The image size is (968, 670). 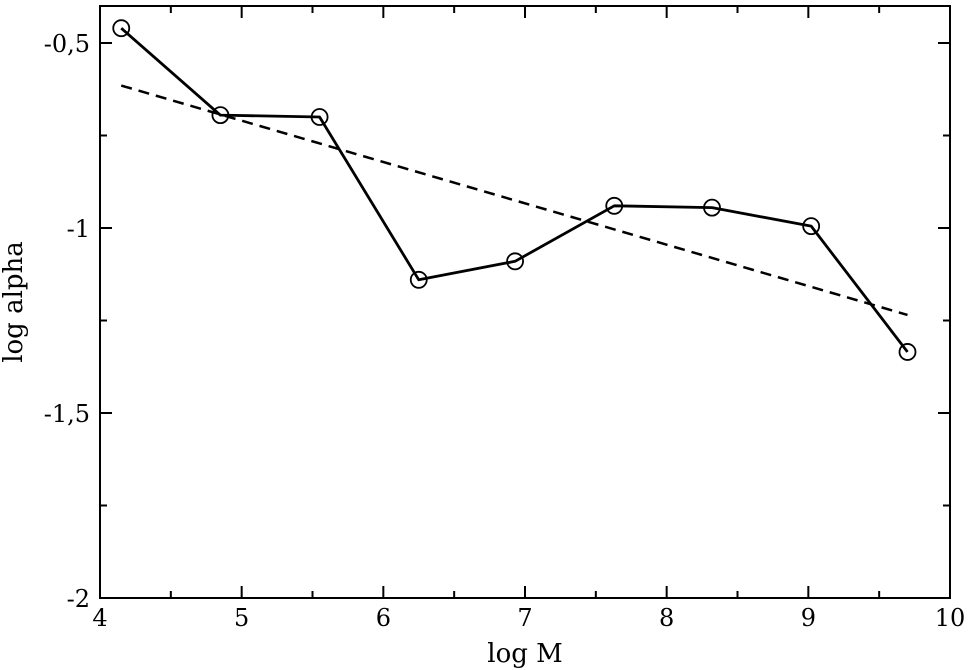 What do you see at coordinates (524, 618) in the screenshot?
I see `x-tick-label: 7` at bounding box center [524, 618].